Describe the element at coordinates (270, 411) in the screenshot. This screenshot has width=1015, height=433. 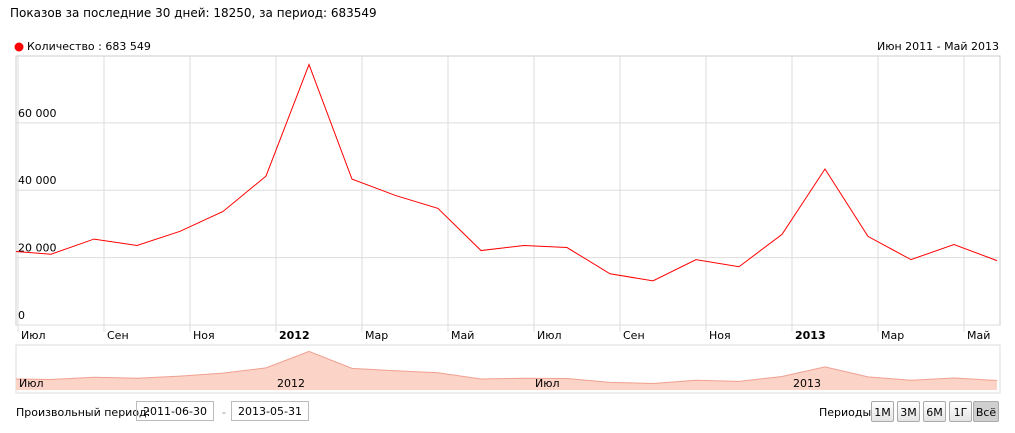
I see `date-to: 2013-05-31` at that location.